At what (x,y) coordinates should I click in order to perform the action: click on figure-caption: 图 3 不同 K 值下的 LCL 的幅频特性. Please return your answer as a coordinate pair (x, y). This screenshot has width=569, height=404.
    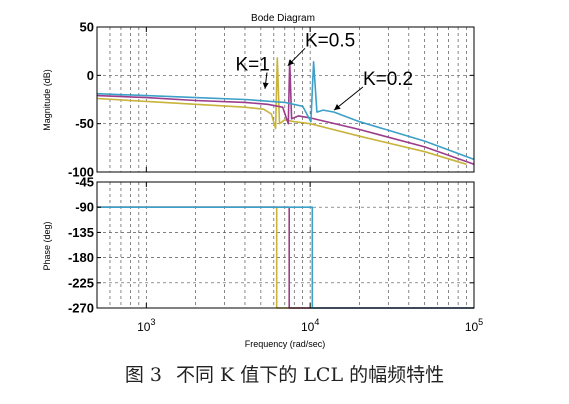
    Looking at the image, I should click on (284, 373).